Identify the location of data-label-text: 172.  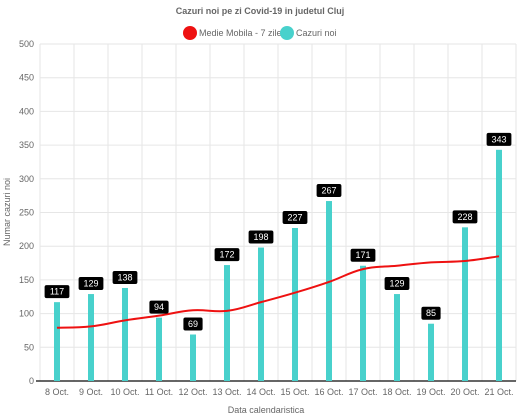
(226, 255).